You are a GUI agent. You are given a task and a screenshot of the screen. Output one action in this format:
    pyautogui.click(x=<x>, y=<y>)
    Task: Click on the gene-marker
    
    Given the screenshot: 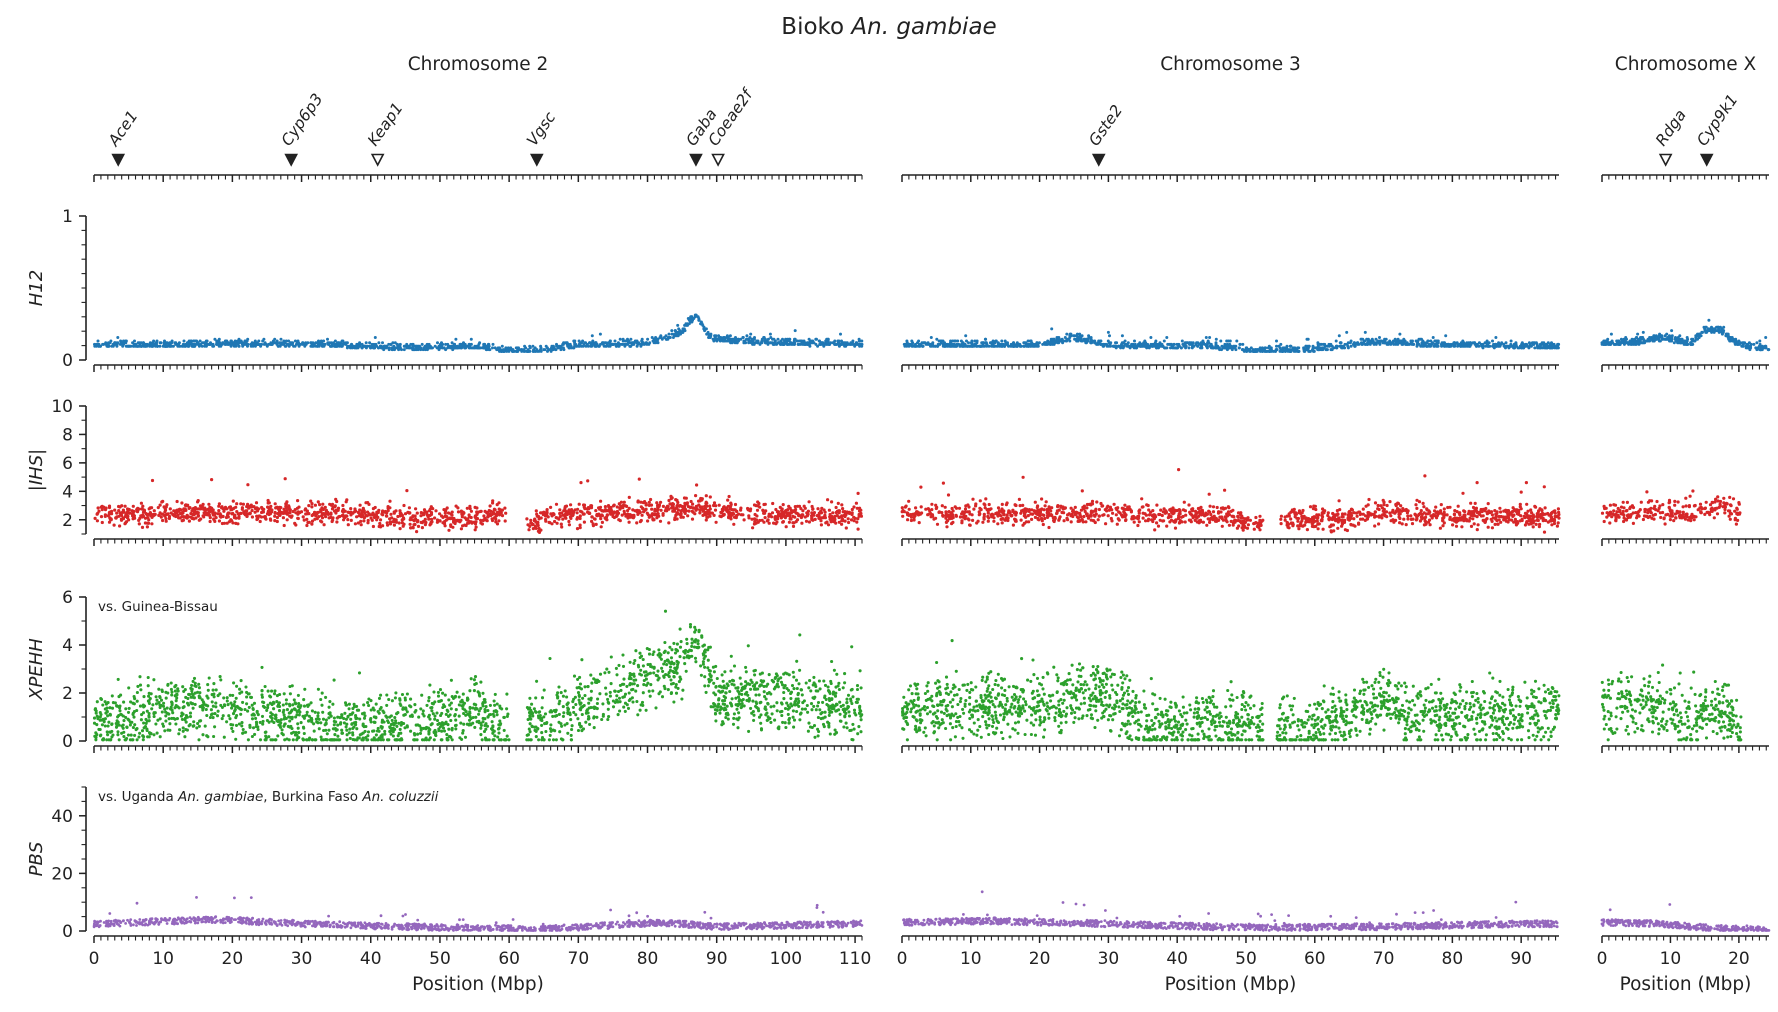 What is the action you would take?
    pyautogui.click(x=291, y=160)
    